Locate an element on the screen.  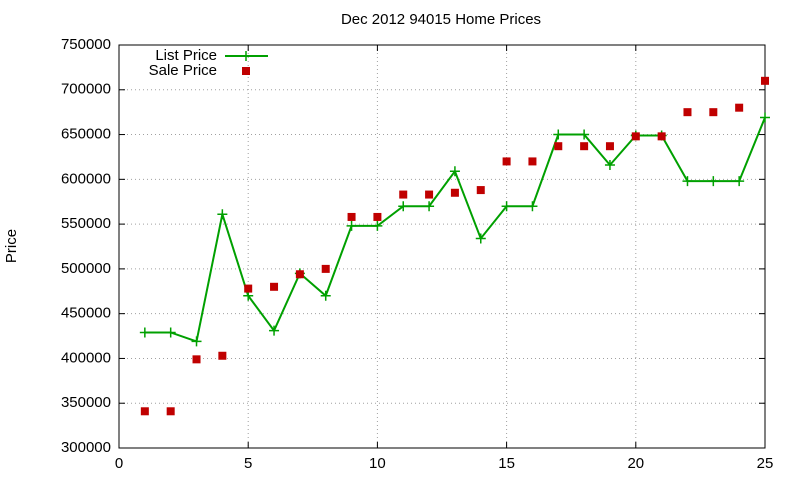
legend-label: List Price is located at coordinates (186, 55).